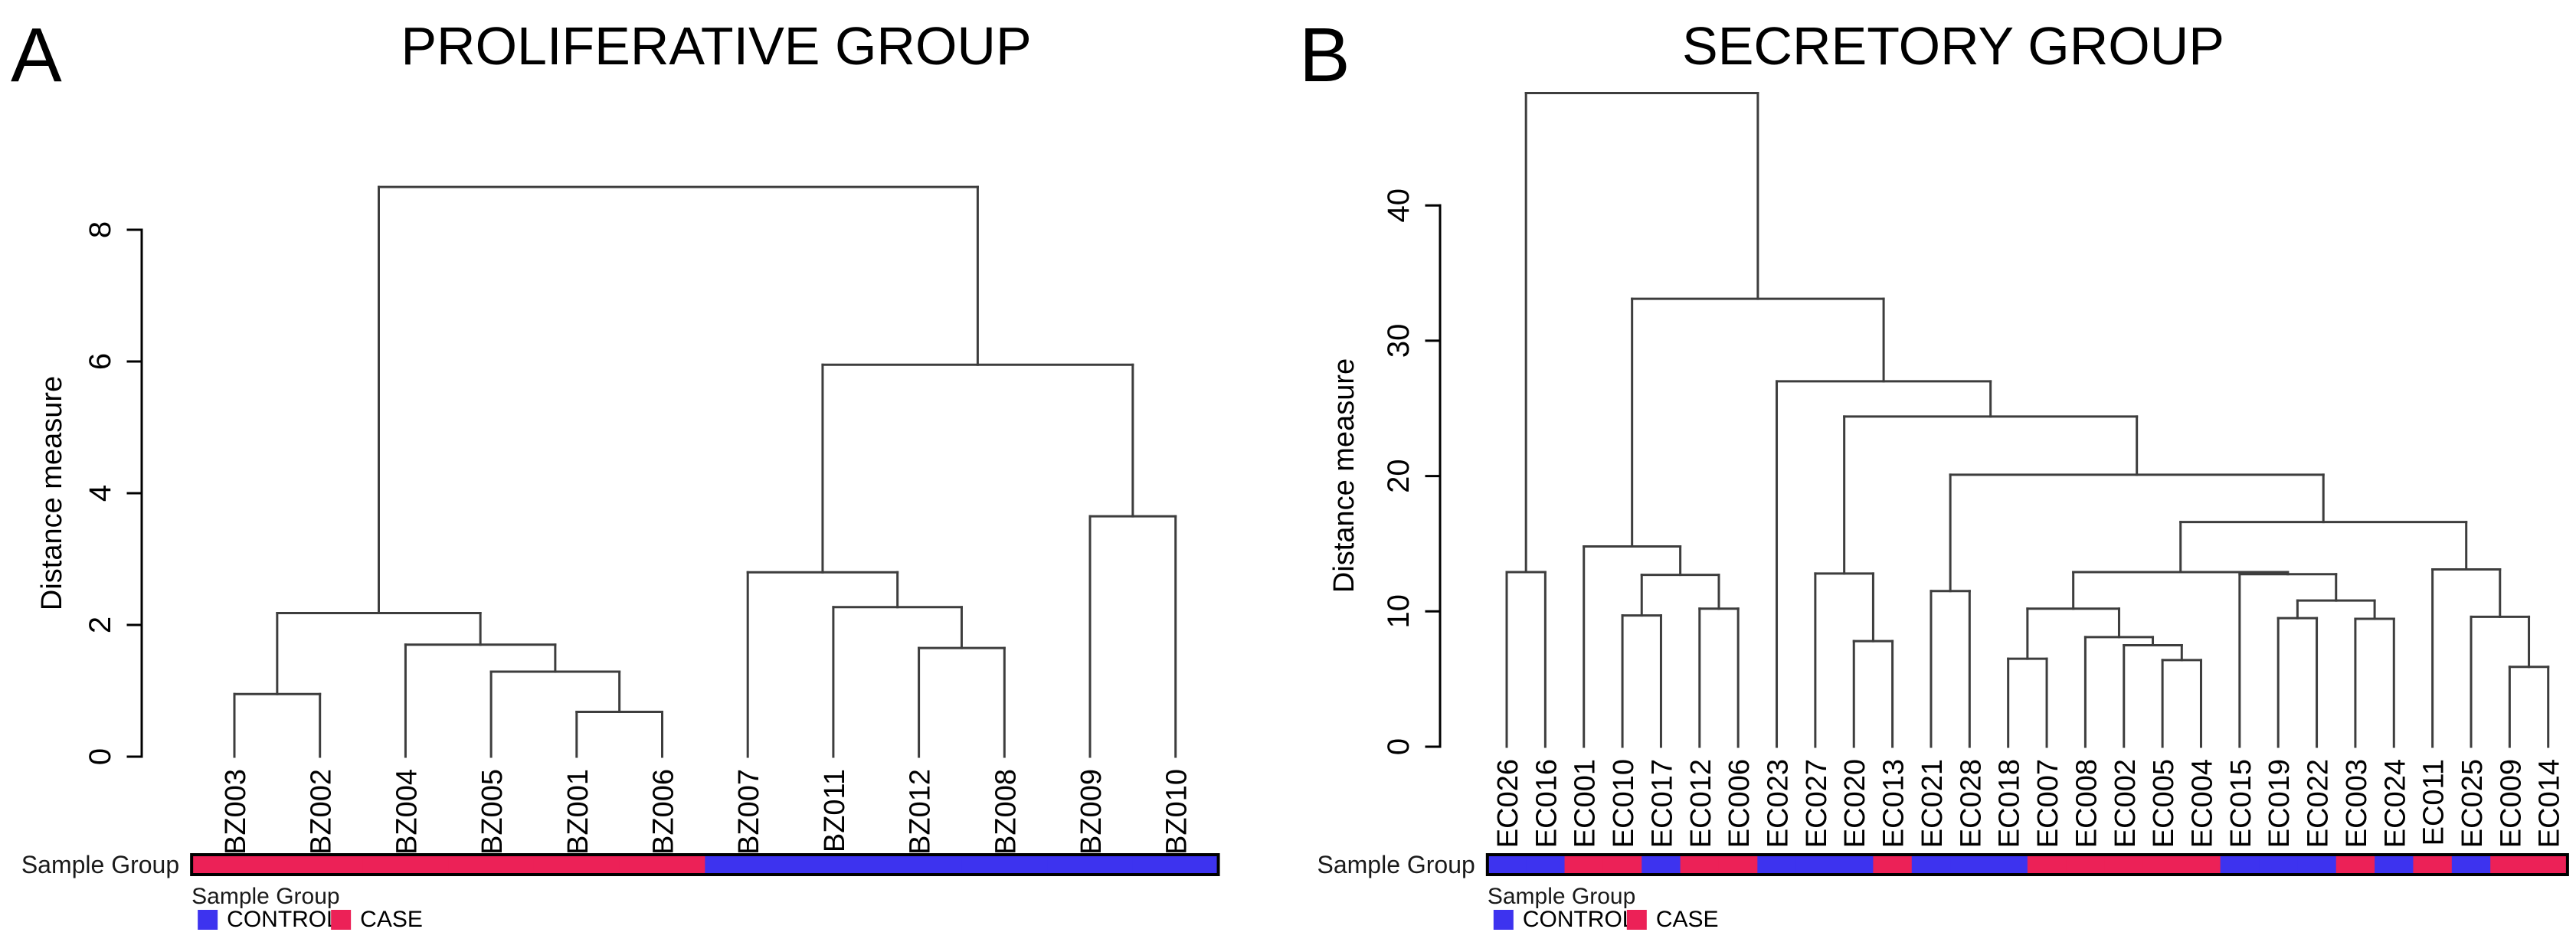 This screenshot has height=942, width=2576. Describe the element at coordinates (2434, 802) in the screenshot. I see `leaf-label: EC011` at that location.